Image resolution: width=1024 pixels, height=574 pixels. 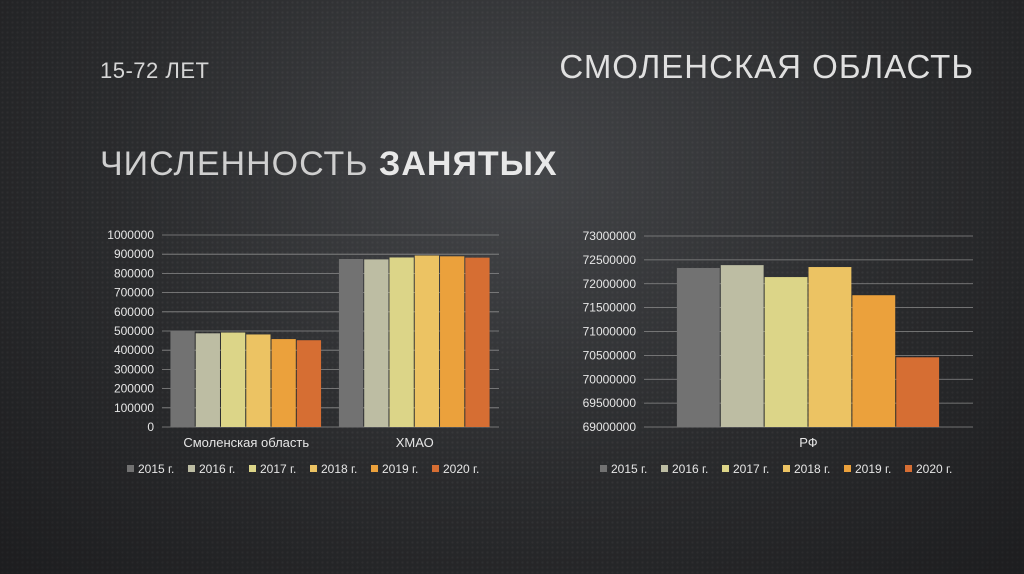 What do you see at coordinates (246, 442) in the screenshot?
I see `x-category-label: Смоленская область` at bounding box center [246, 442].